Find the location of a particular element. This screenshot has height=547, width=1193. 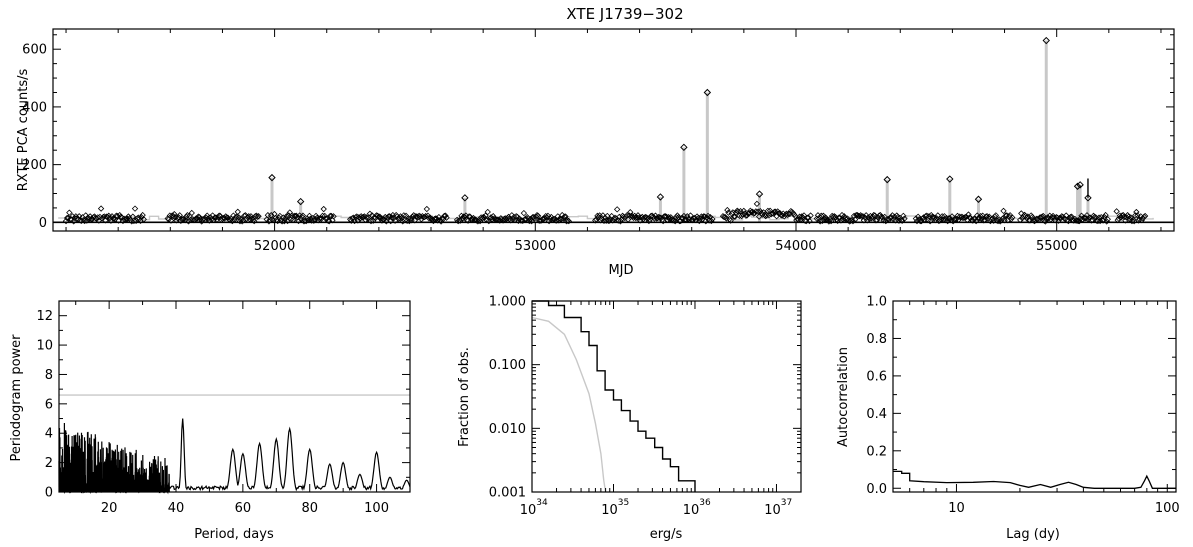

x-tick-label: 53000 is located at coordinates (535, 246).